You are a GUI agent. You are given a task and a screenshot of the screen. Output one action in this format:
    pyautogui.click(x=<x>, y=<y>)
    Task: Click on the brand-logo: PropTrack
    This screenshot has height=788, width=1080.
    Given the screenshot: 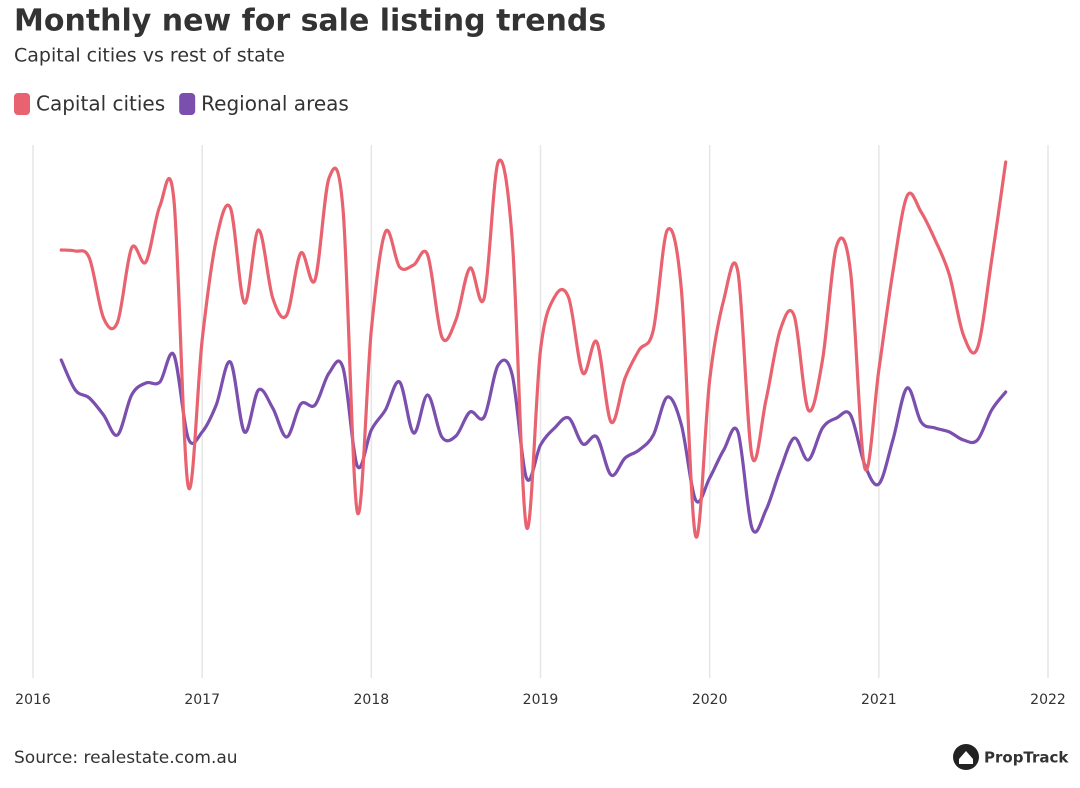 What is the action you would take?
    pyautogui.click(x=1011, y=757)
    